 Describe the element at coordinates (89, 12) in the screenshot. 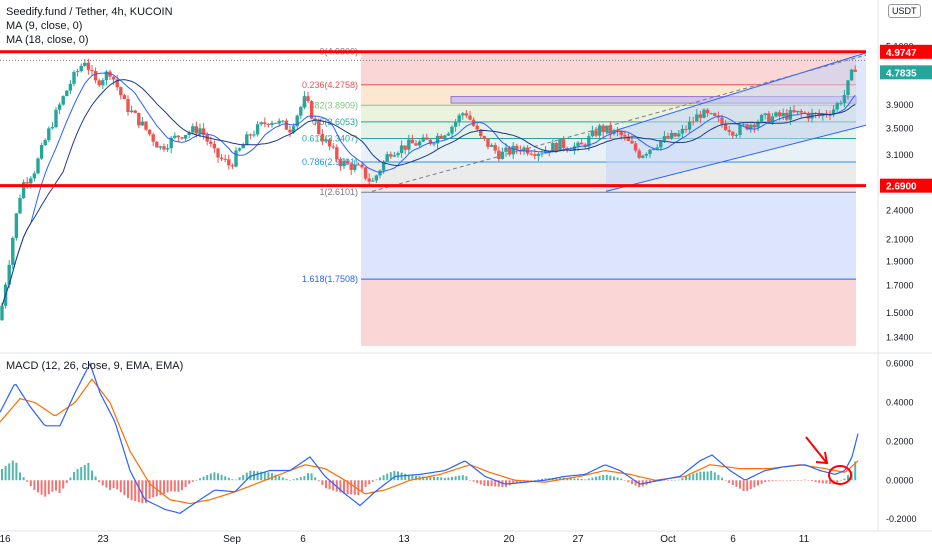

I see `chart-title: Seedify.fund / Tether, 4h, KUCOIN` at that location.